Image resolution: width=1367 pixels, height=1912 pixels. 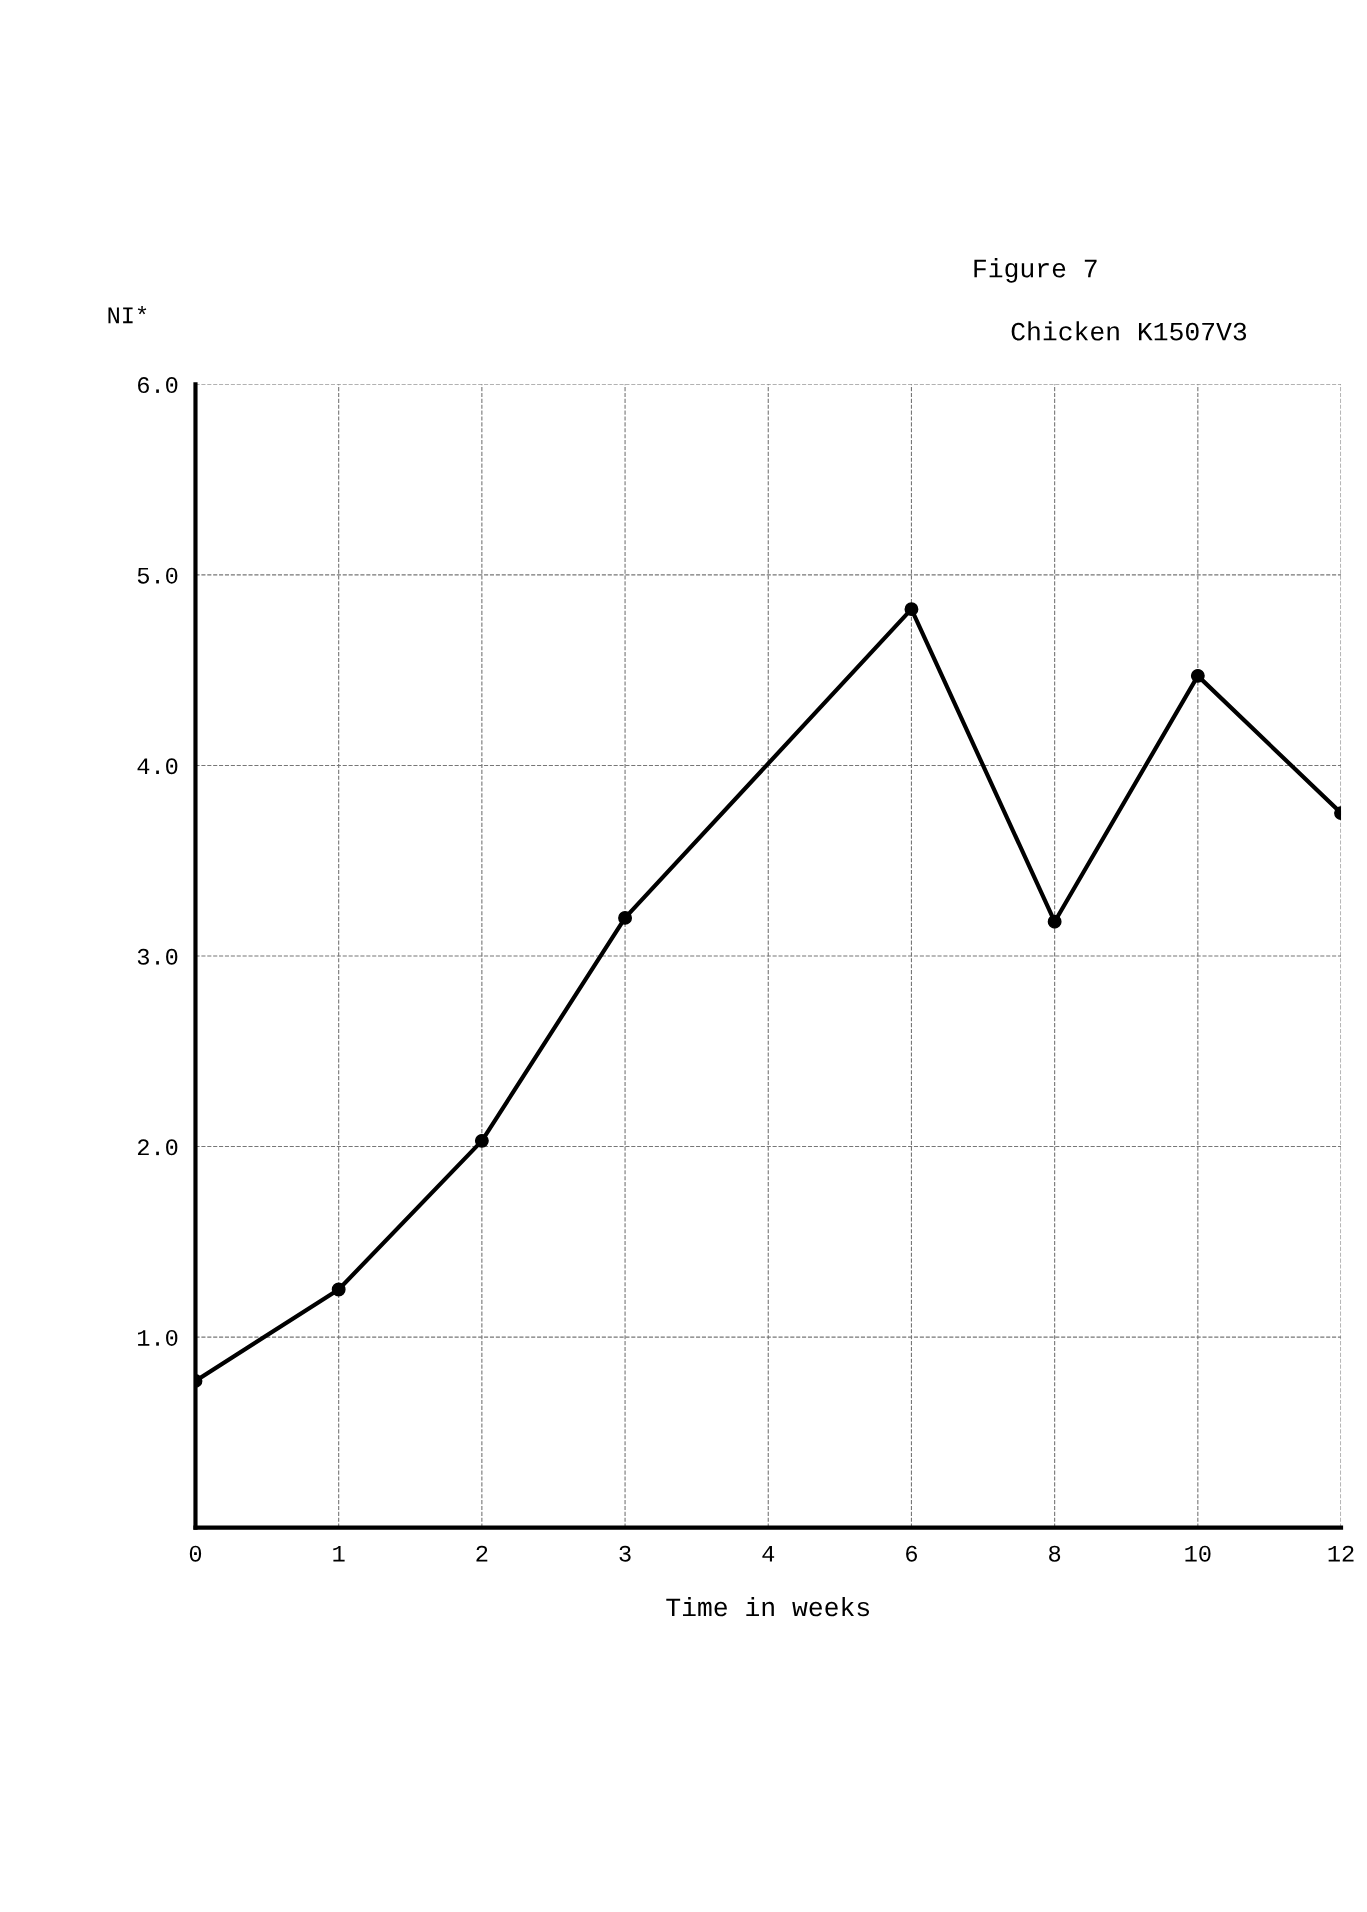 I want to click on x-axis-title: Time in weeks, so click(x=767, y=1606).